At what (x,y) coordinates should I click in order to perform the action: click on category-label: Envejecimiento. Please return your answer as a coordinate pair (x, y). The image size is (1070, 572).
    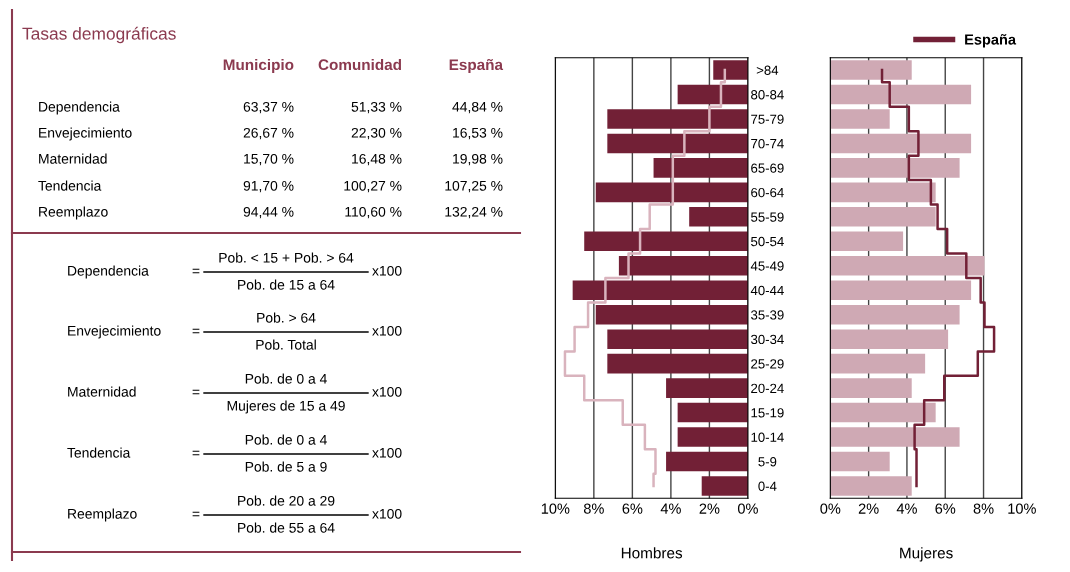
    Looking at the image, I should click on (85, 134).